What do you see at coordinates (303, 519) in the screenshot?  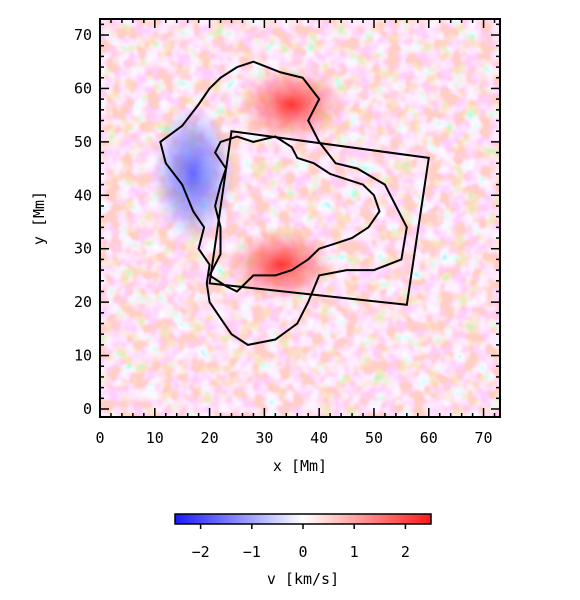 I see `colorbar` at bounding box center [303, 519].